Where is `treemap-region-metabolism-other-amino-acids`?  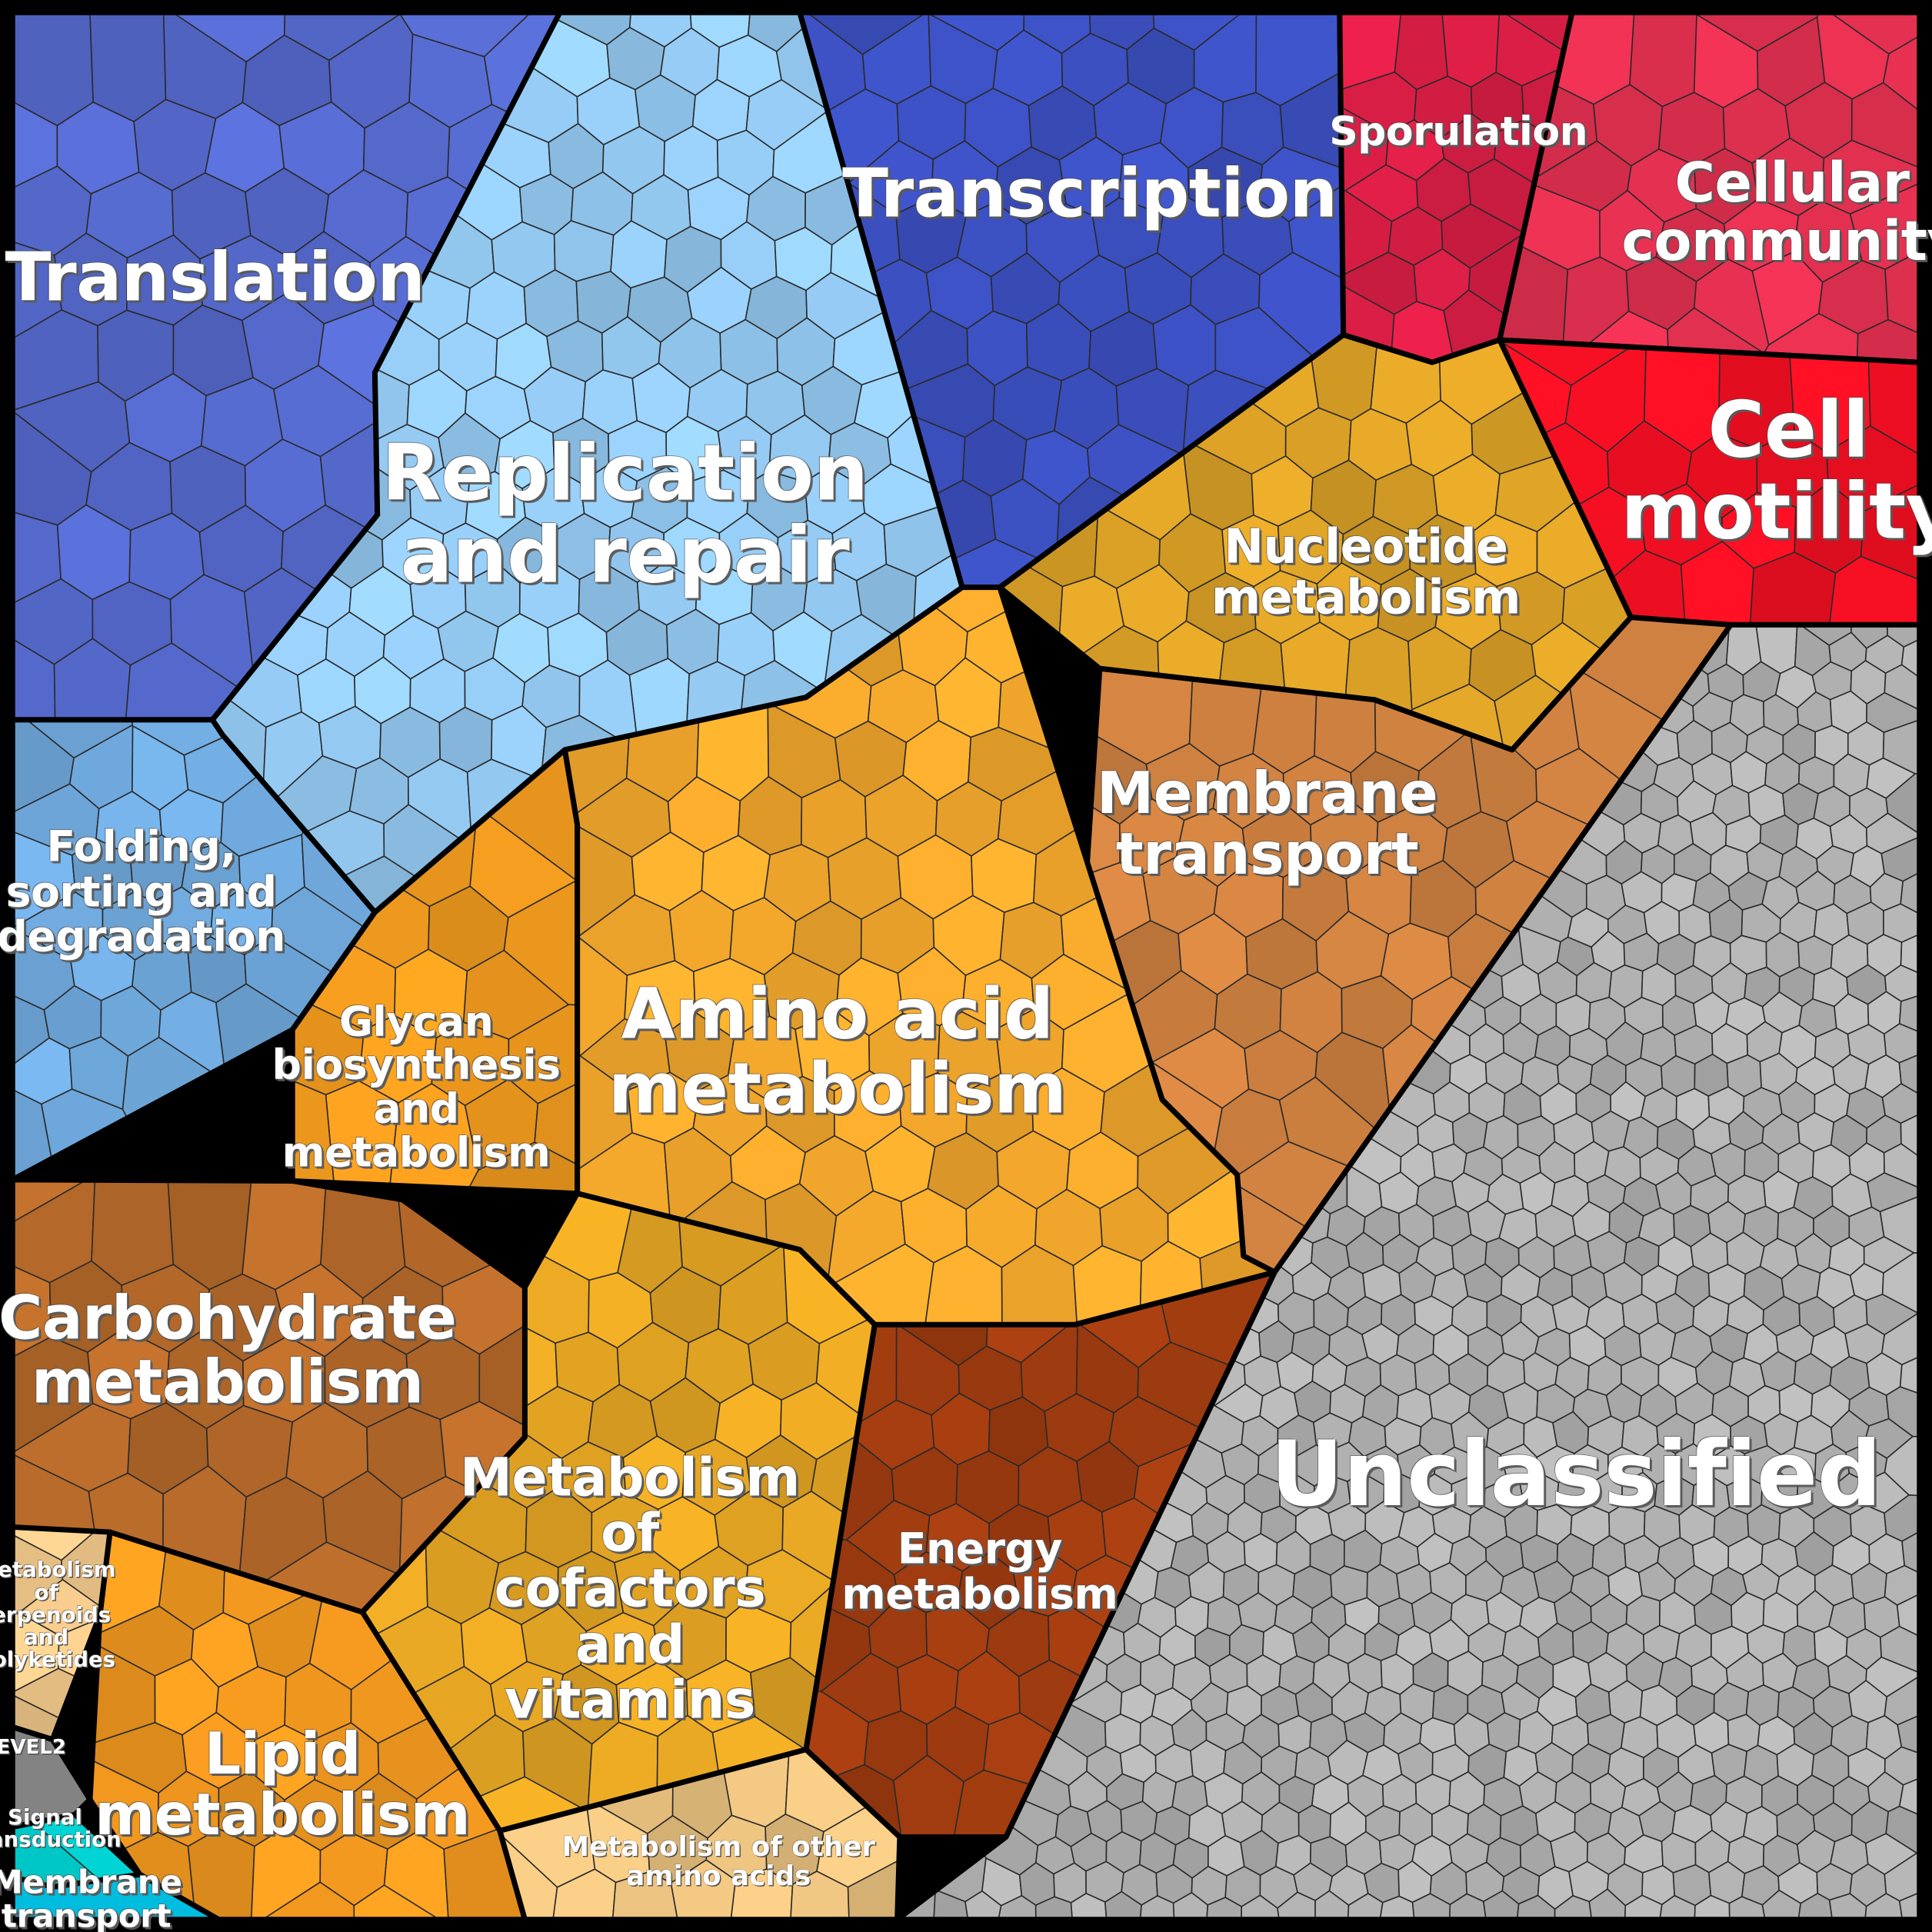
treemap-region-metabolism-other-amino-acids is located at coordinates (700, 1835).